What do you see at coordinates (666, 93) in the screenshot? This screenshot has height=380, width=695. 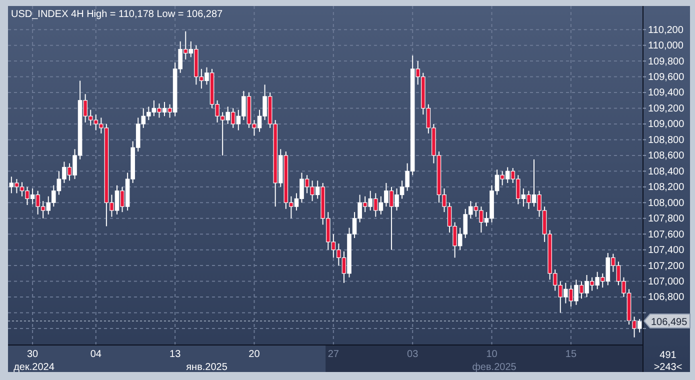 I see `y-tick-label: 109,400` at bounding box center [666, 93].